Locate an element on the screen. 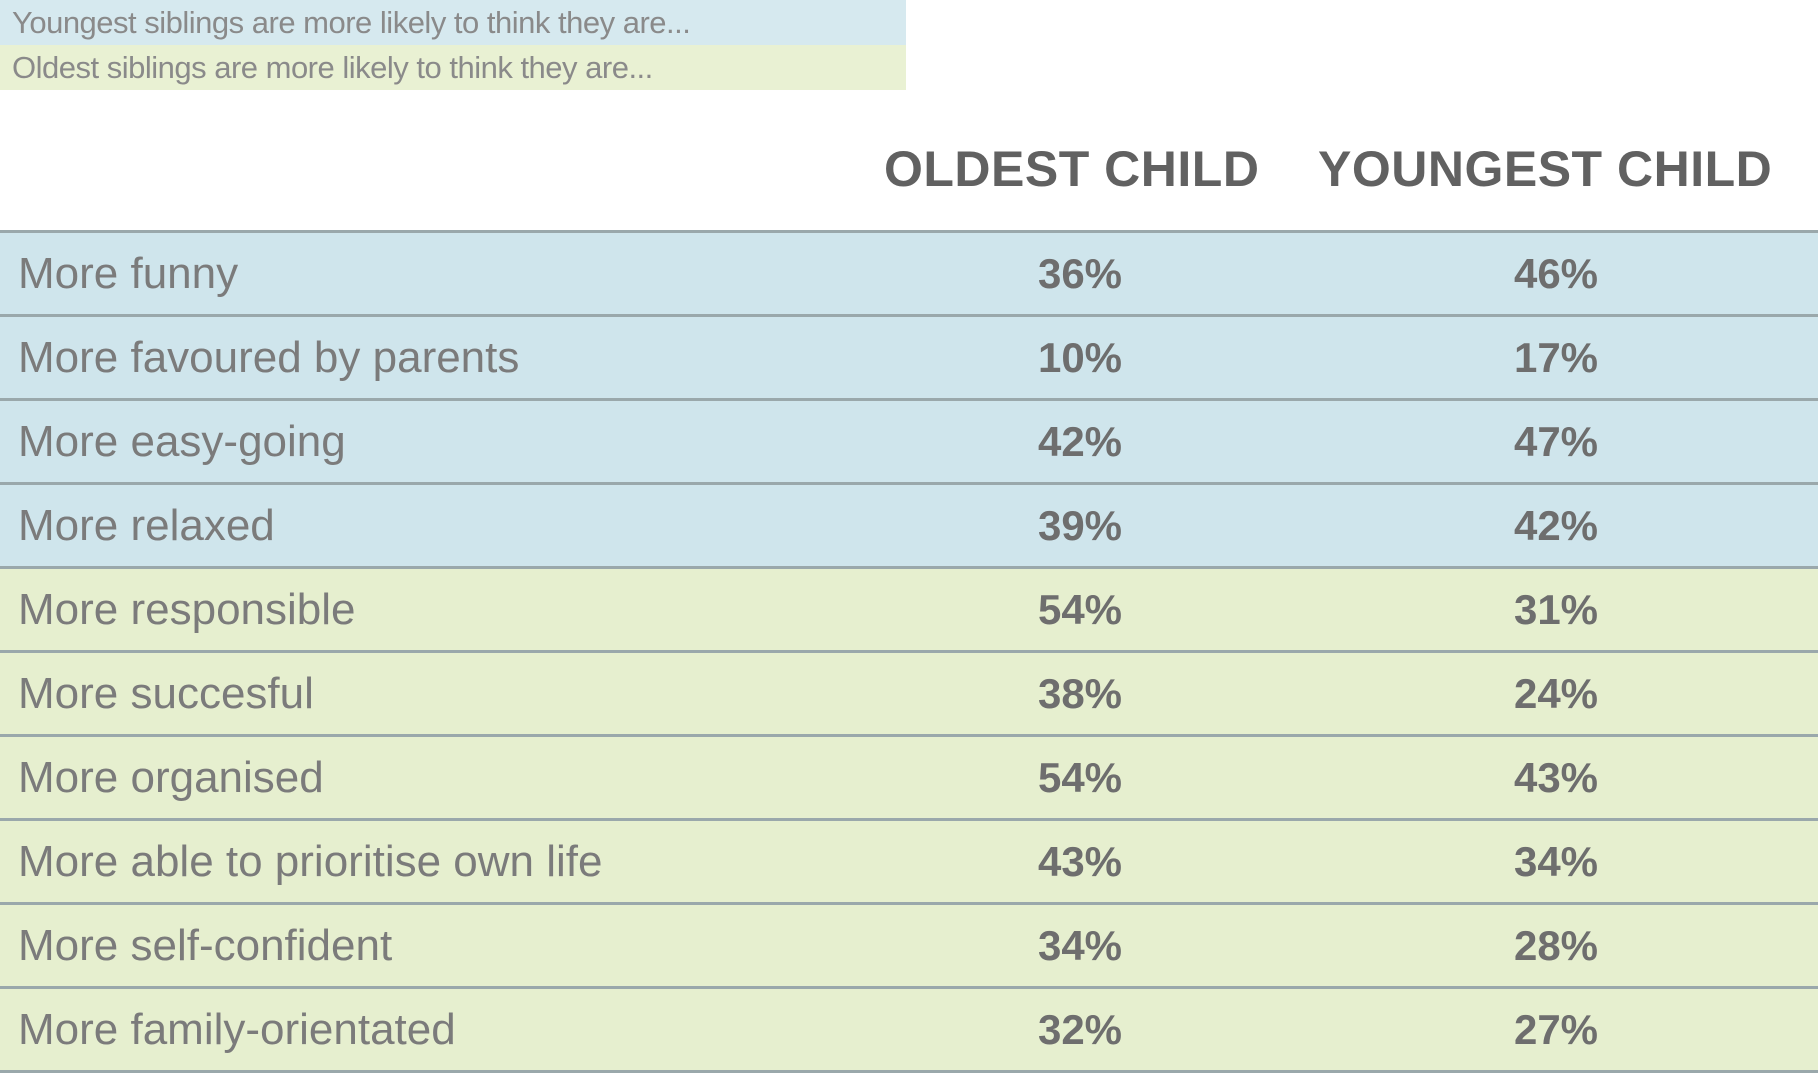 The height and width of the screenshot is (1080, 1818). table-row: More family-orientated 32% 27% is located at coordinates (909, 1031).